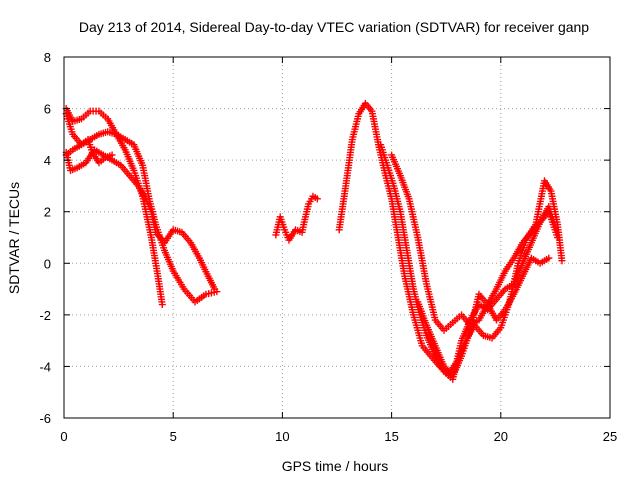  What do you see at coordinates (45, 366) in the screenshot?
I see `y-tick-label: -4` at bounding box center [45, 366].